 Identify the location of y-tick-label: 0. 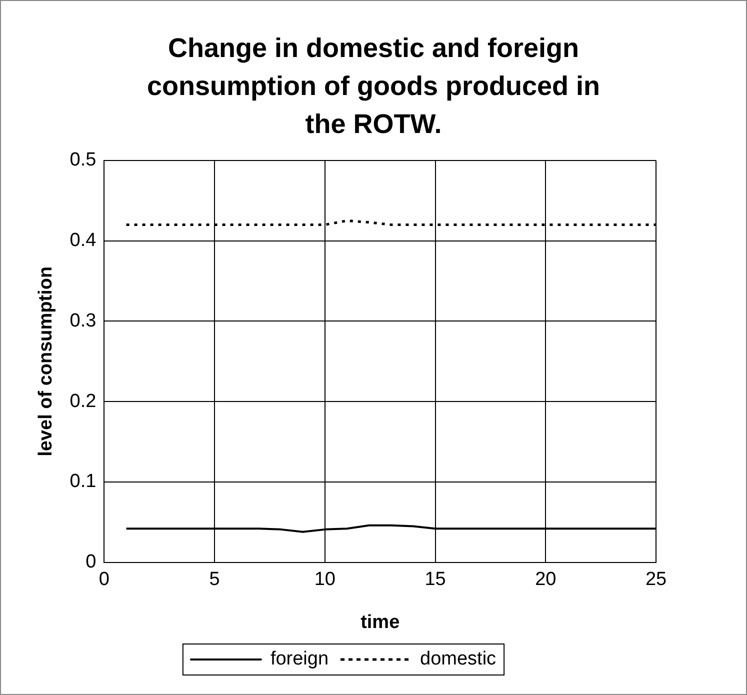
(91, 562).